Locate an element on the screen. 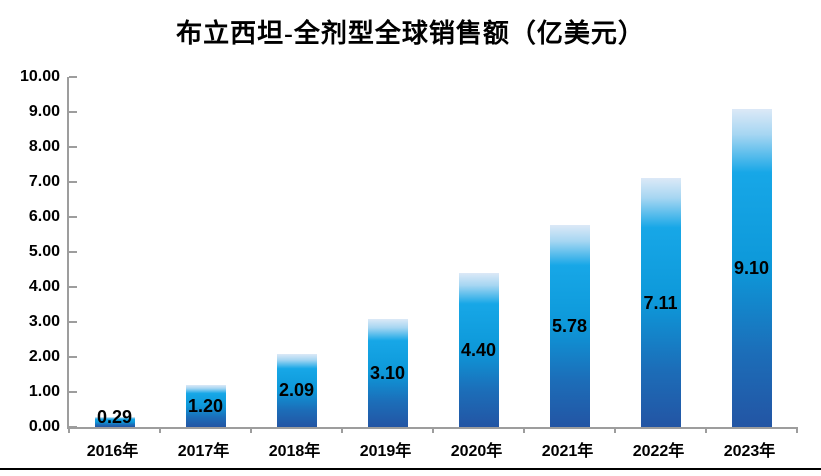 The width and height of the screenshot is (821, 476). y-axis-tick-label: 10.00 is located at coordinates (39, 76).